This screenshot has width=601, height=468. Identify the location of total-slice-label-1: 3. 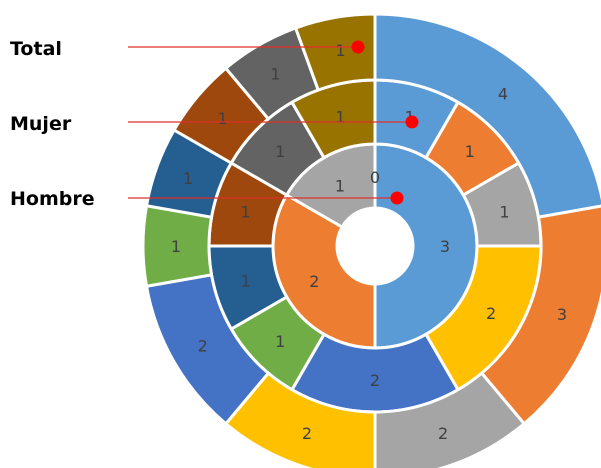
(562, 314).